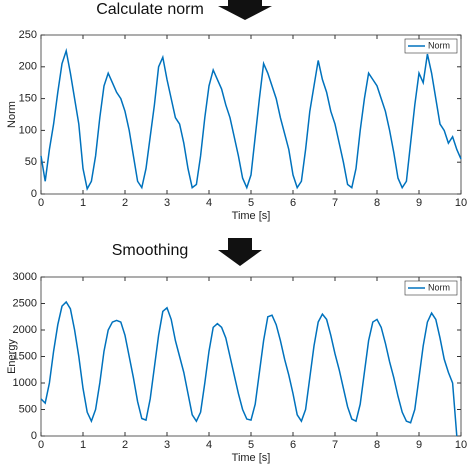 This screenshot has width=474, height=474. Describe the element at coordinates (31, 162) in the screenshot. I see `y-tick-label: 50` at that location.